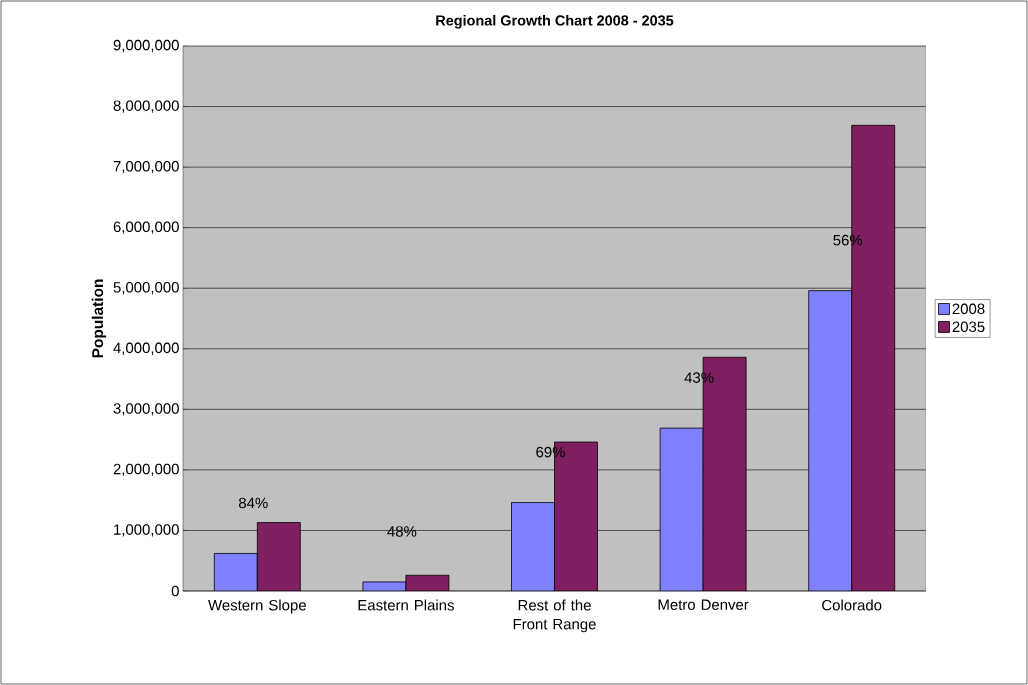 The image size is (1028, 685). Describe the element at coordinates (175, 591) in the screenshot. I see `y-tick-label: 0` at that location.